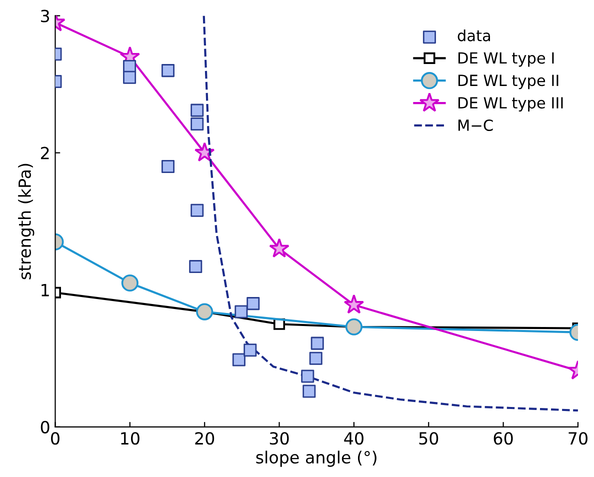 This screenshot has height=477, width=594. I want to click on x-axis-title: slope angle (°), so click(316, 458).